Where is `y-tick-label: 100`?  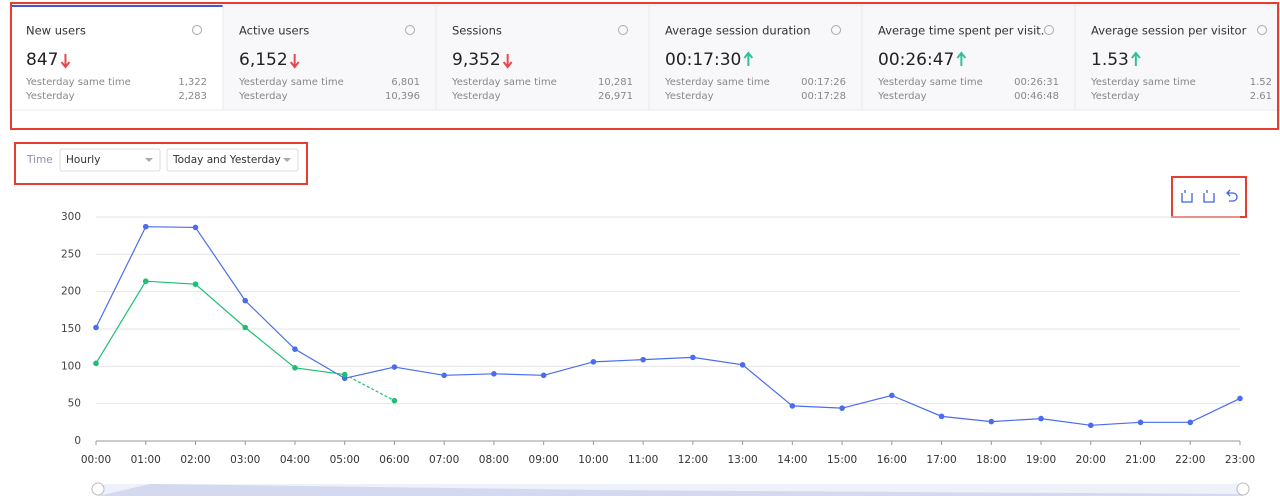 y-tick-label: 100 is located at coordinates (71, 366).